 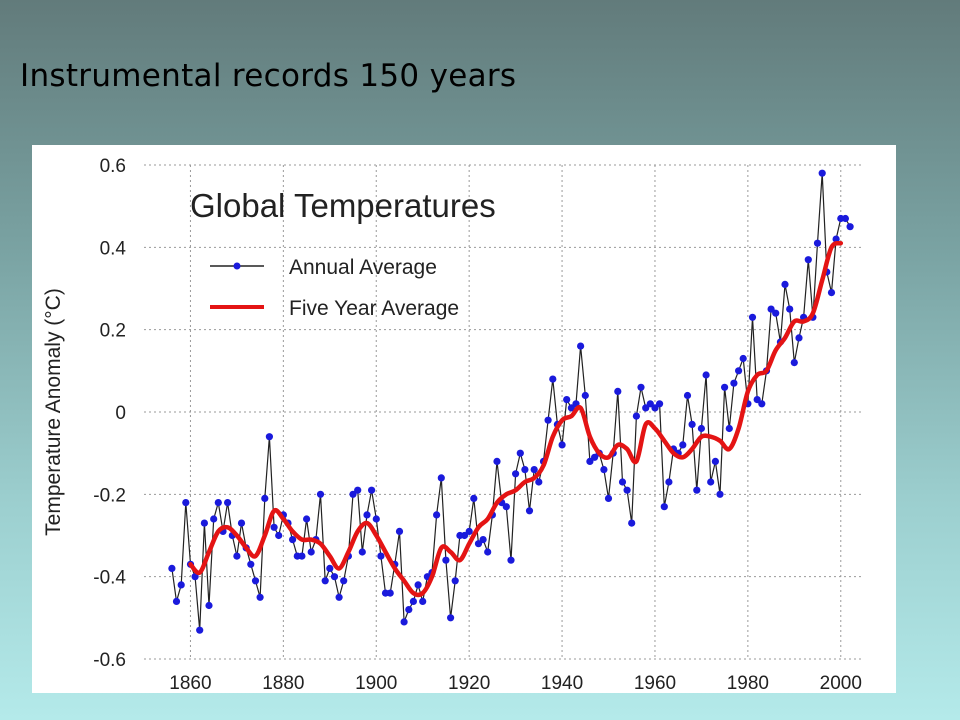 I want to click on y-tick-labels: -0.6 -0.4 -0.2 0 0.2 0.4 0.6, so click(x=109, y=413).